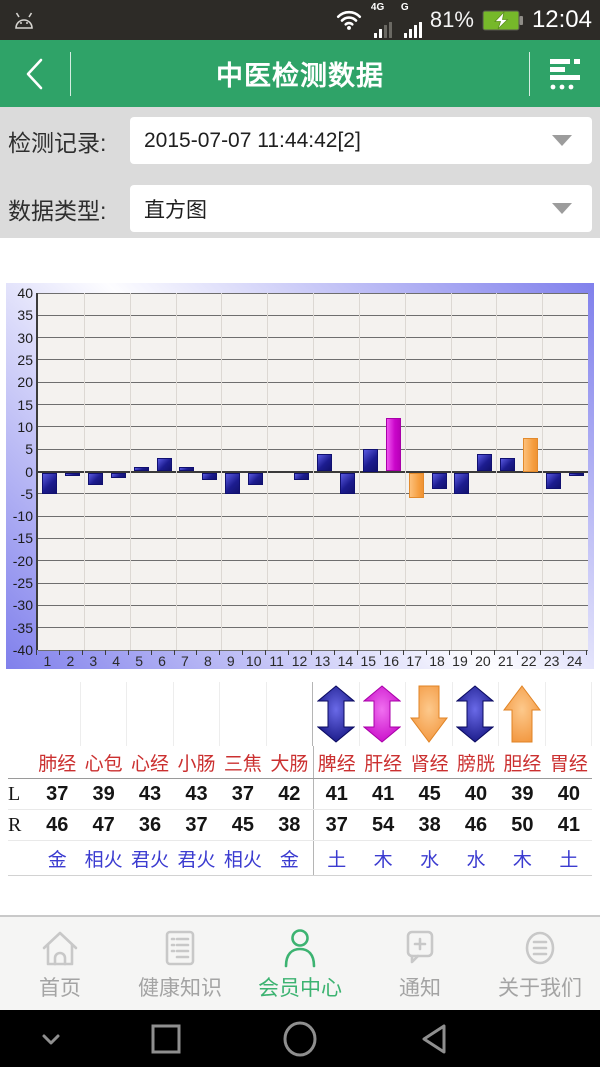 The image size is (600, 1067). I want to click on table-cell: 45, so click(429, 793).